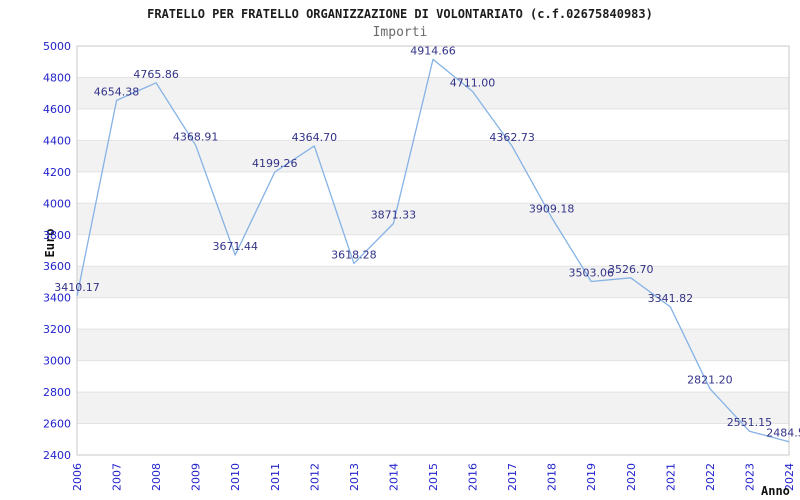 Image resolution: width=800 pixels, height=500 pixels. What do you see at coordinates (750, 422) in the screenshot?
I see `data-point-label: 2551.15` at bounding box center [750, 422].